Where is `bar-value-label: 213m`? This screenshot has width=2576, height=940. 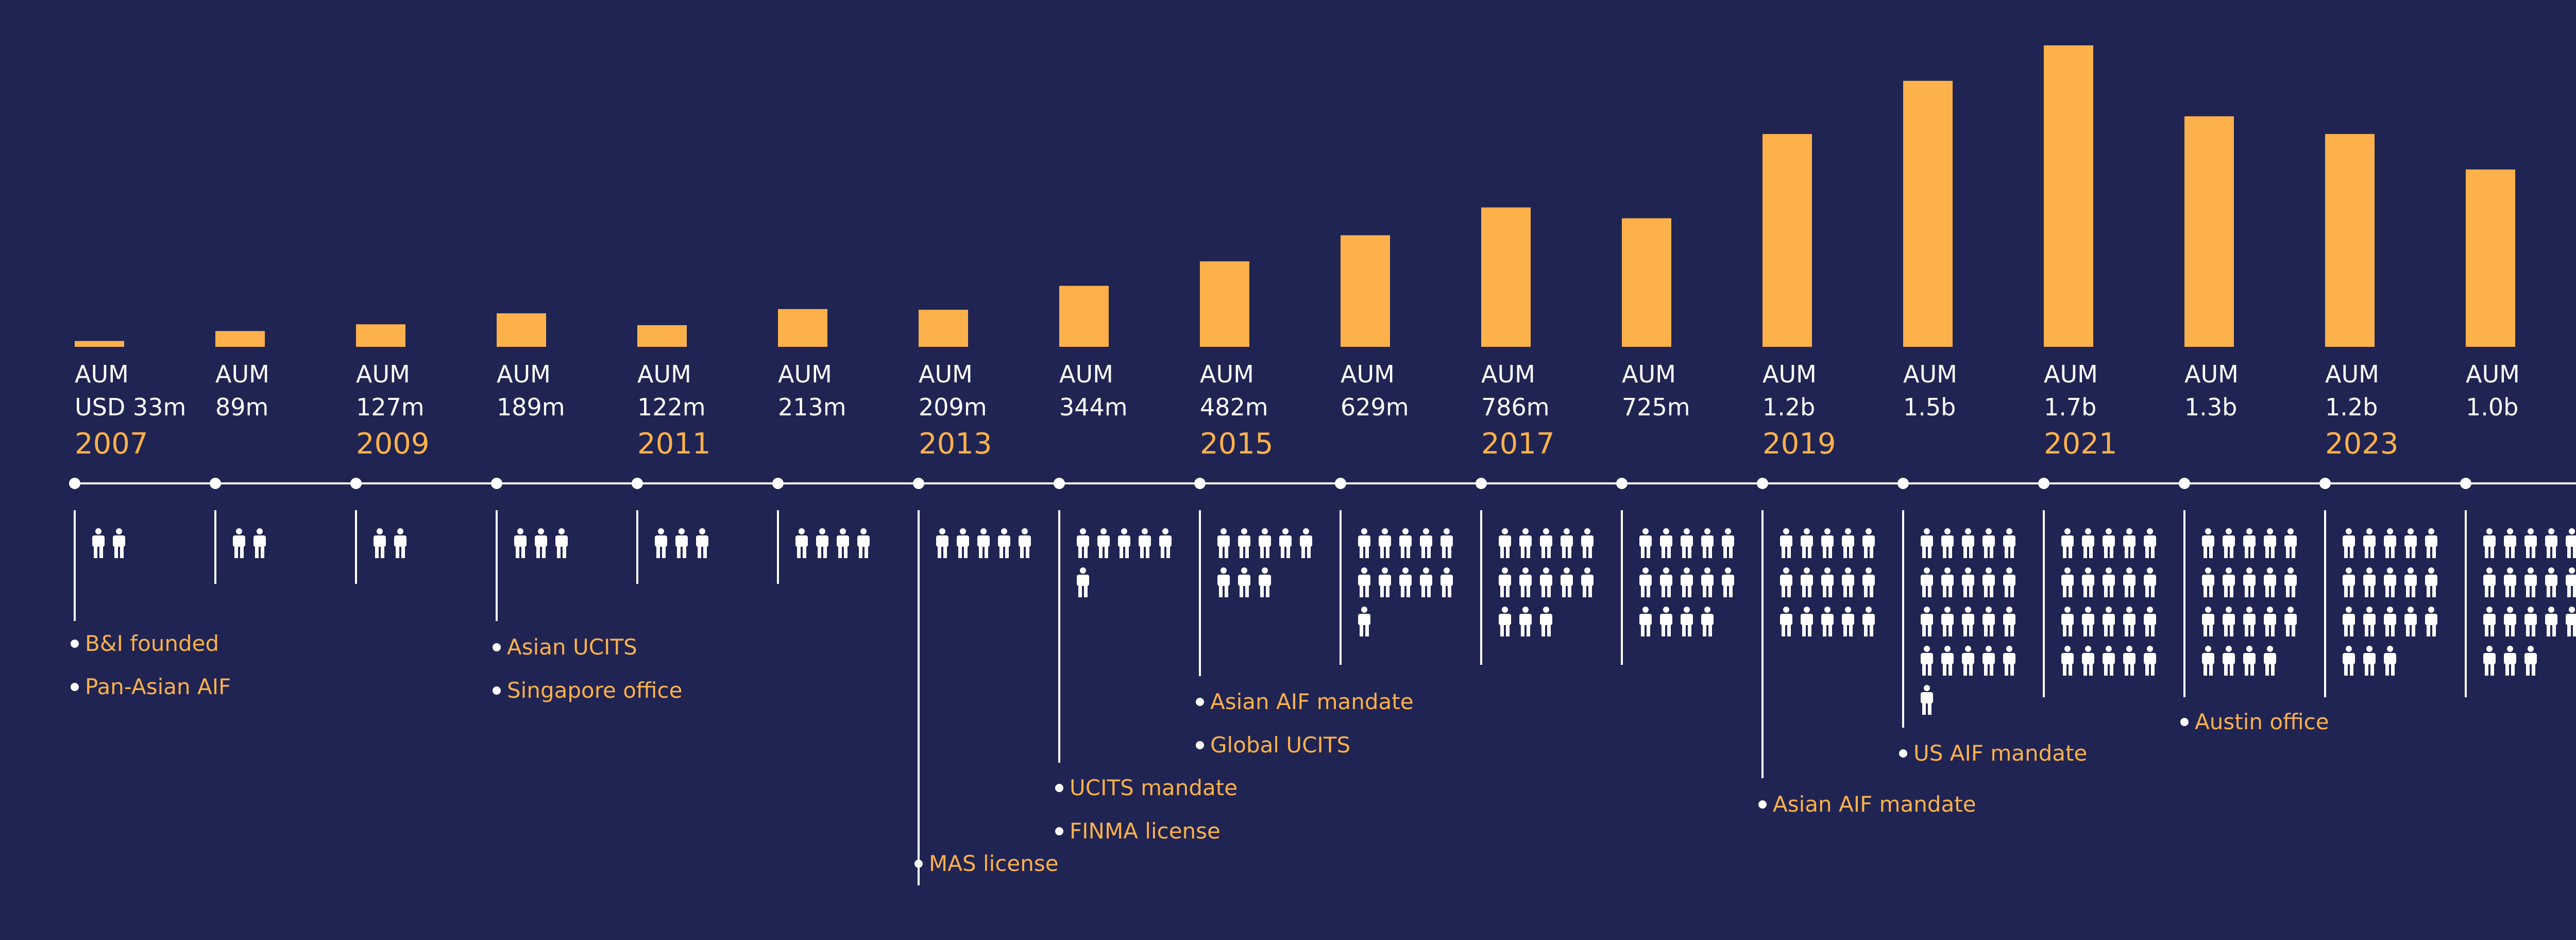
bar-value-label: 213m is located at coordinates (812, 407).